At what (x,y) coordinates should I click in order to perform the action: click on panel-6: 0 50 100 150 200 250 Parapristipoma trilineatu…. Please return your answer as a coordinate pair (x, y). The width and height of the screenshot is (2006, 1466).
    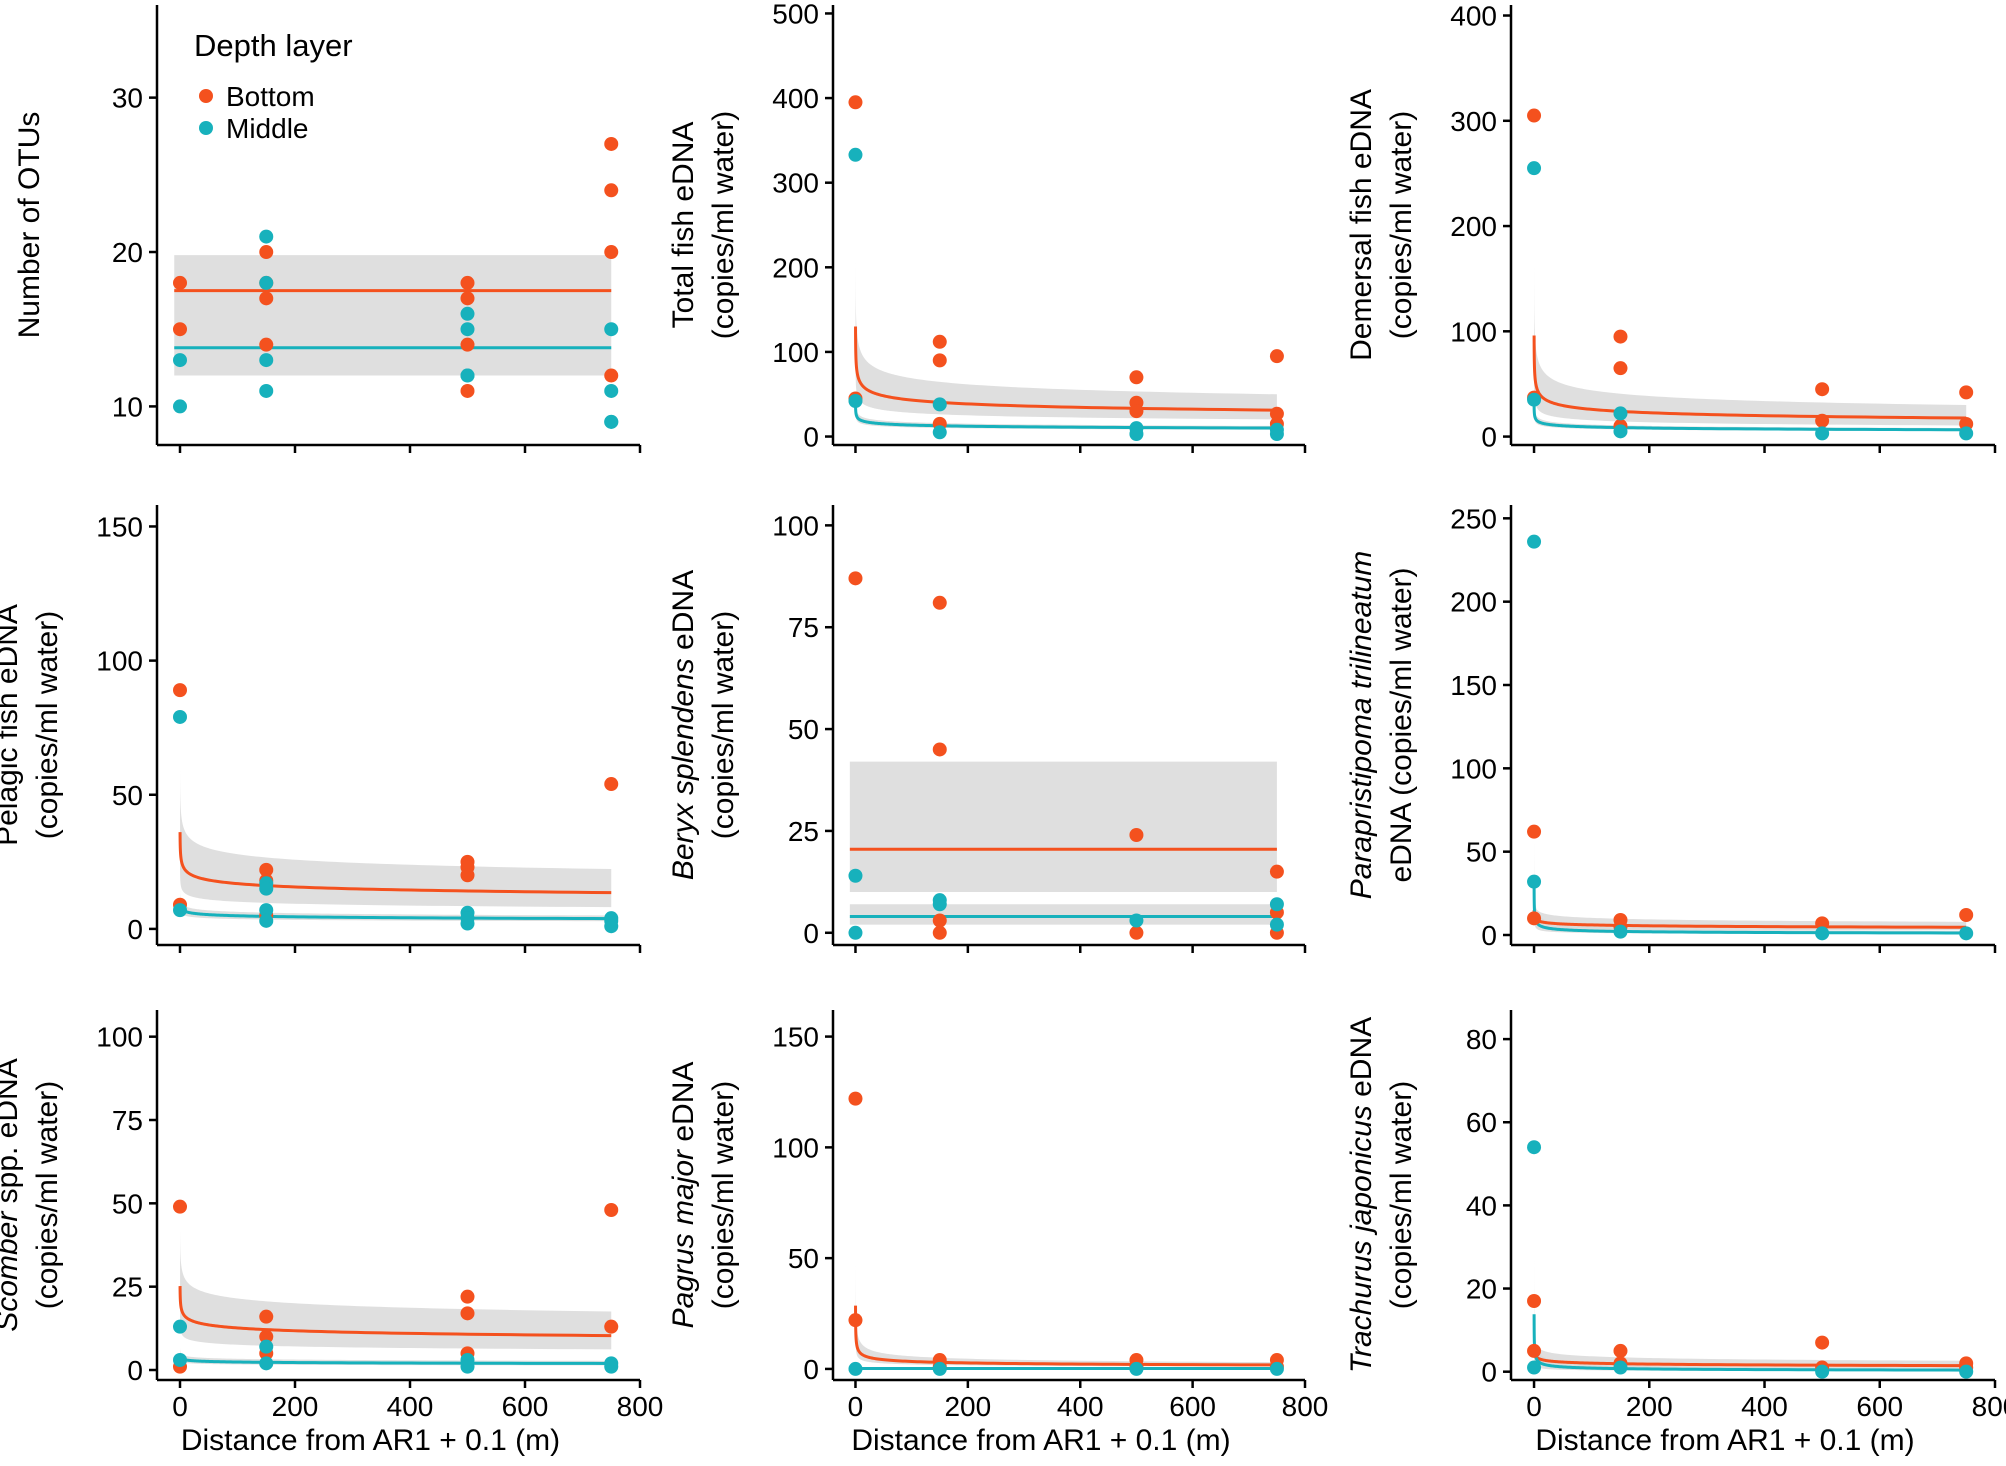
    Looking at the image, I should click on (1671, 728).